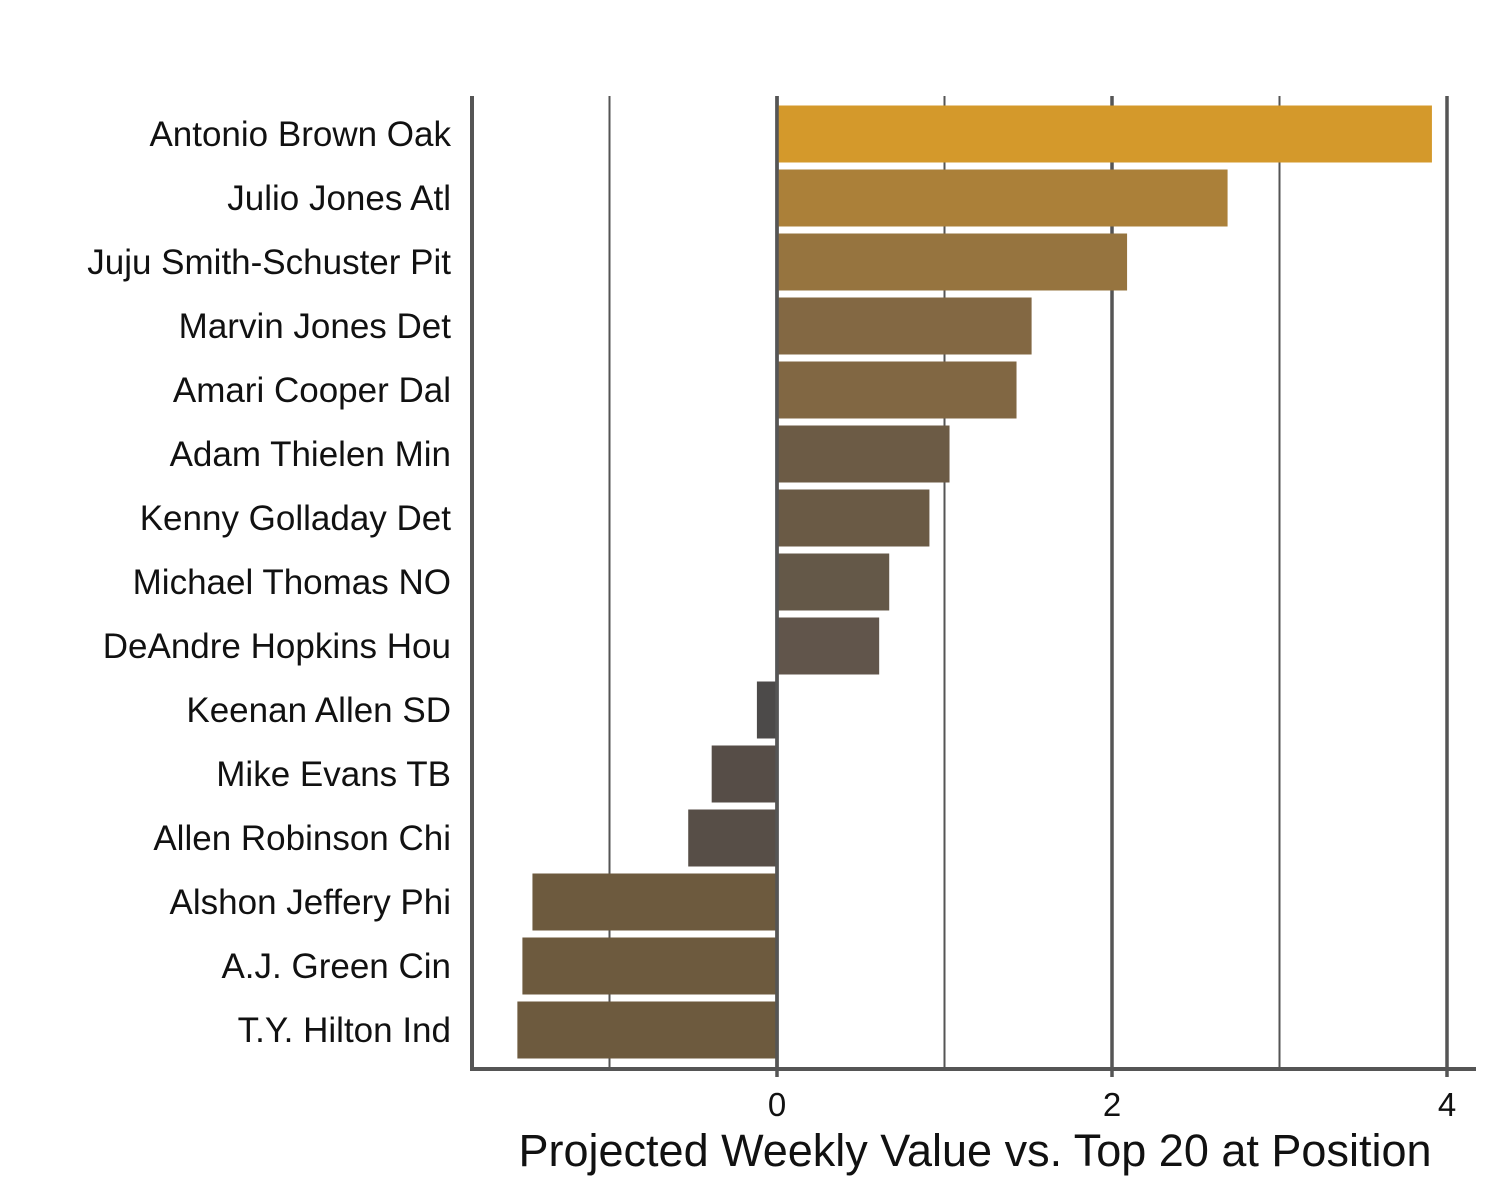  Describe the element at coordinates (1447, 1104) in the screenshot. I see `x-tick-label: 4` at that location.